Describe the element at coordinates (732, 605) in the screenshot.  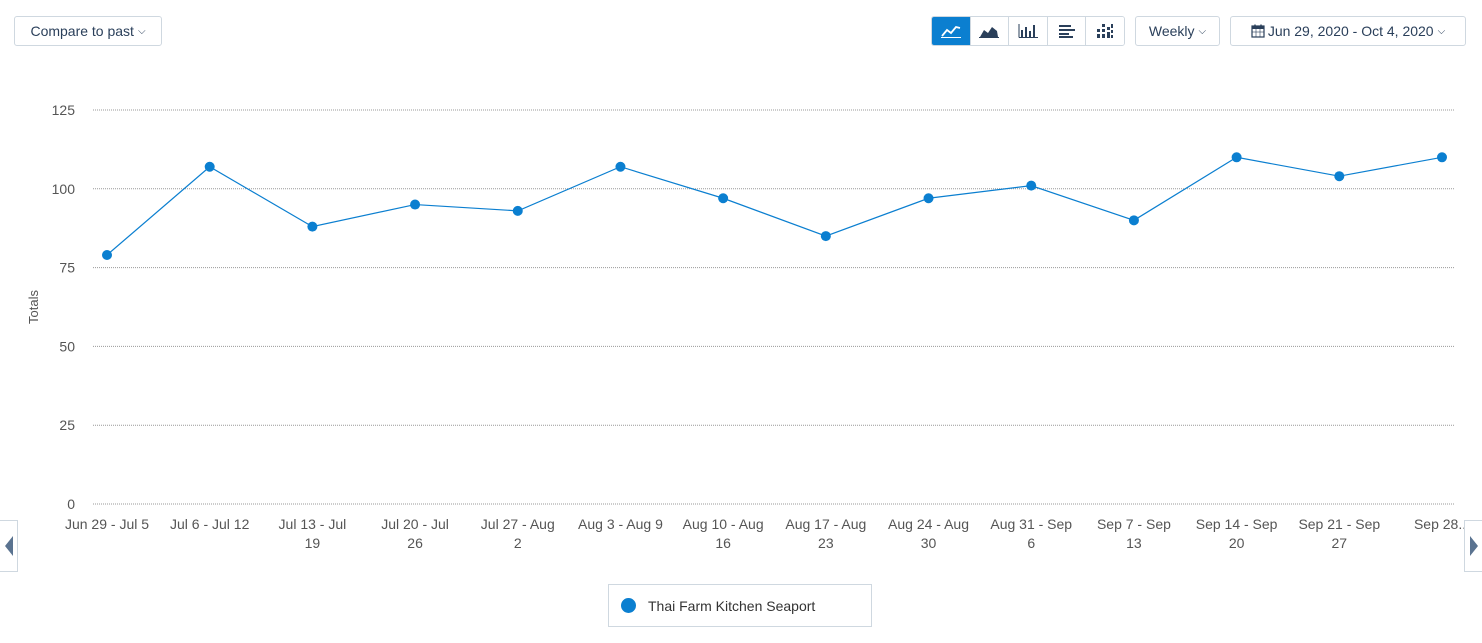
I see `legend-label: Thai Farm Kitchen Seaport` at that location.